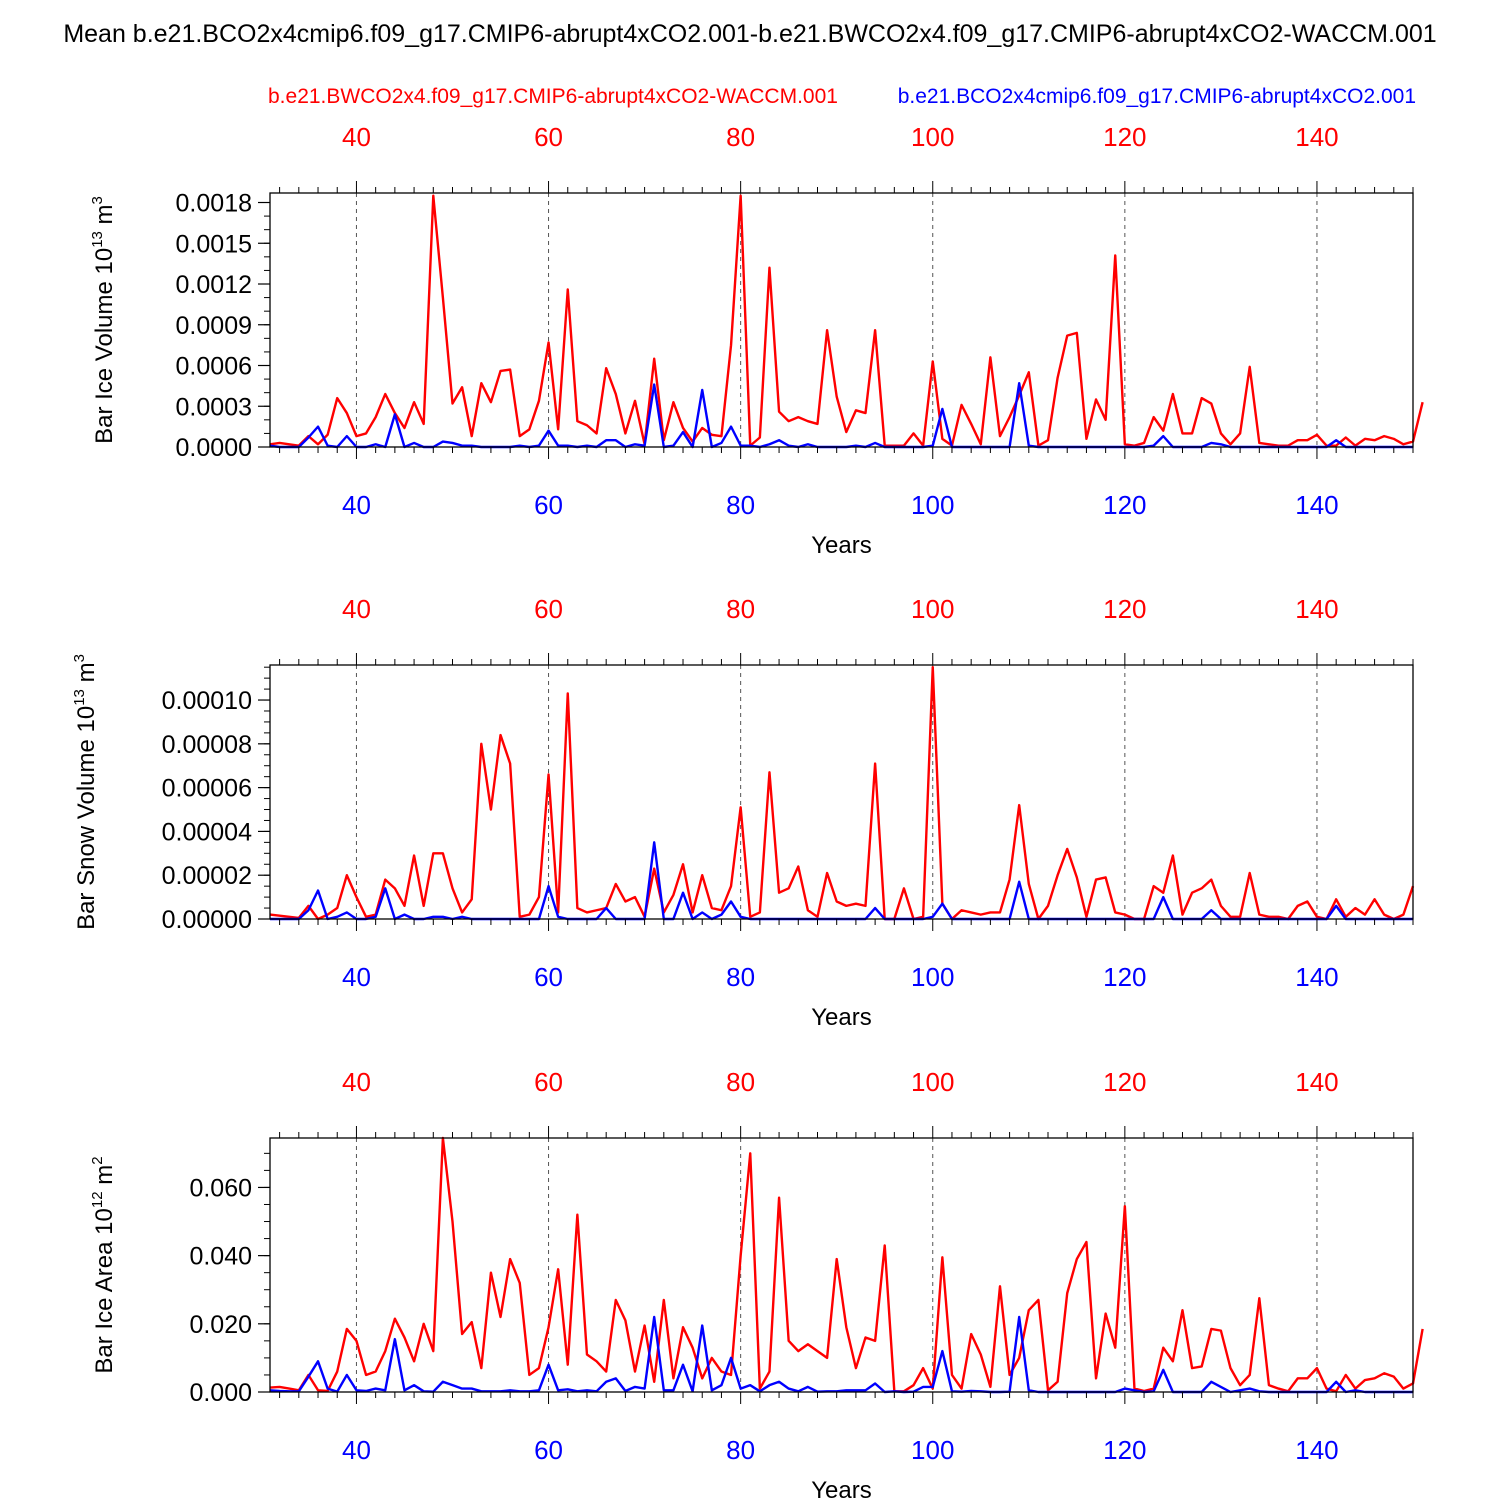 The height and width of the screenshot is (1500, 1500). Describe the element at coordinates (207, 789) in the screenshot. I see `y-tick-label: 0.00006` at that location.